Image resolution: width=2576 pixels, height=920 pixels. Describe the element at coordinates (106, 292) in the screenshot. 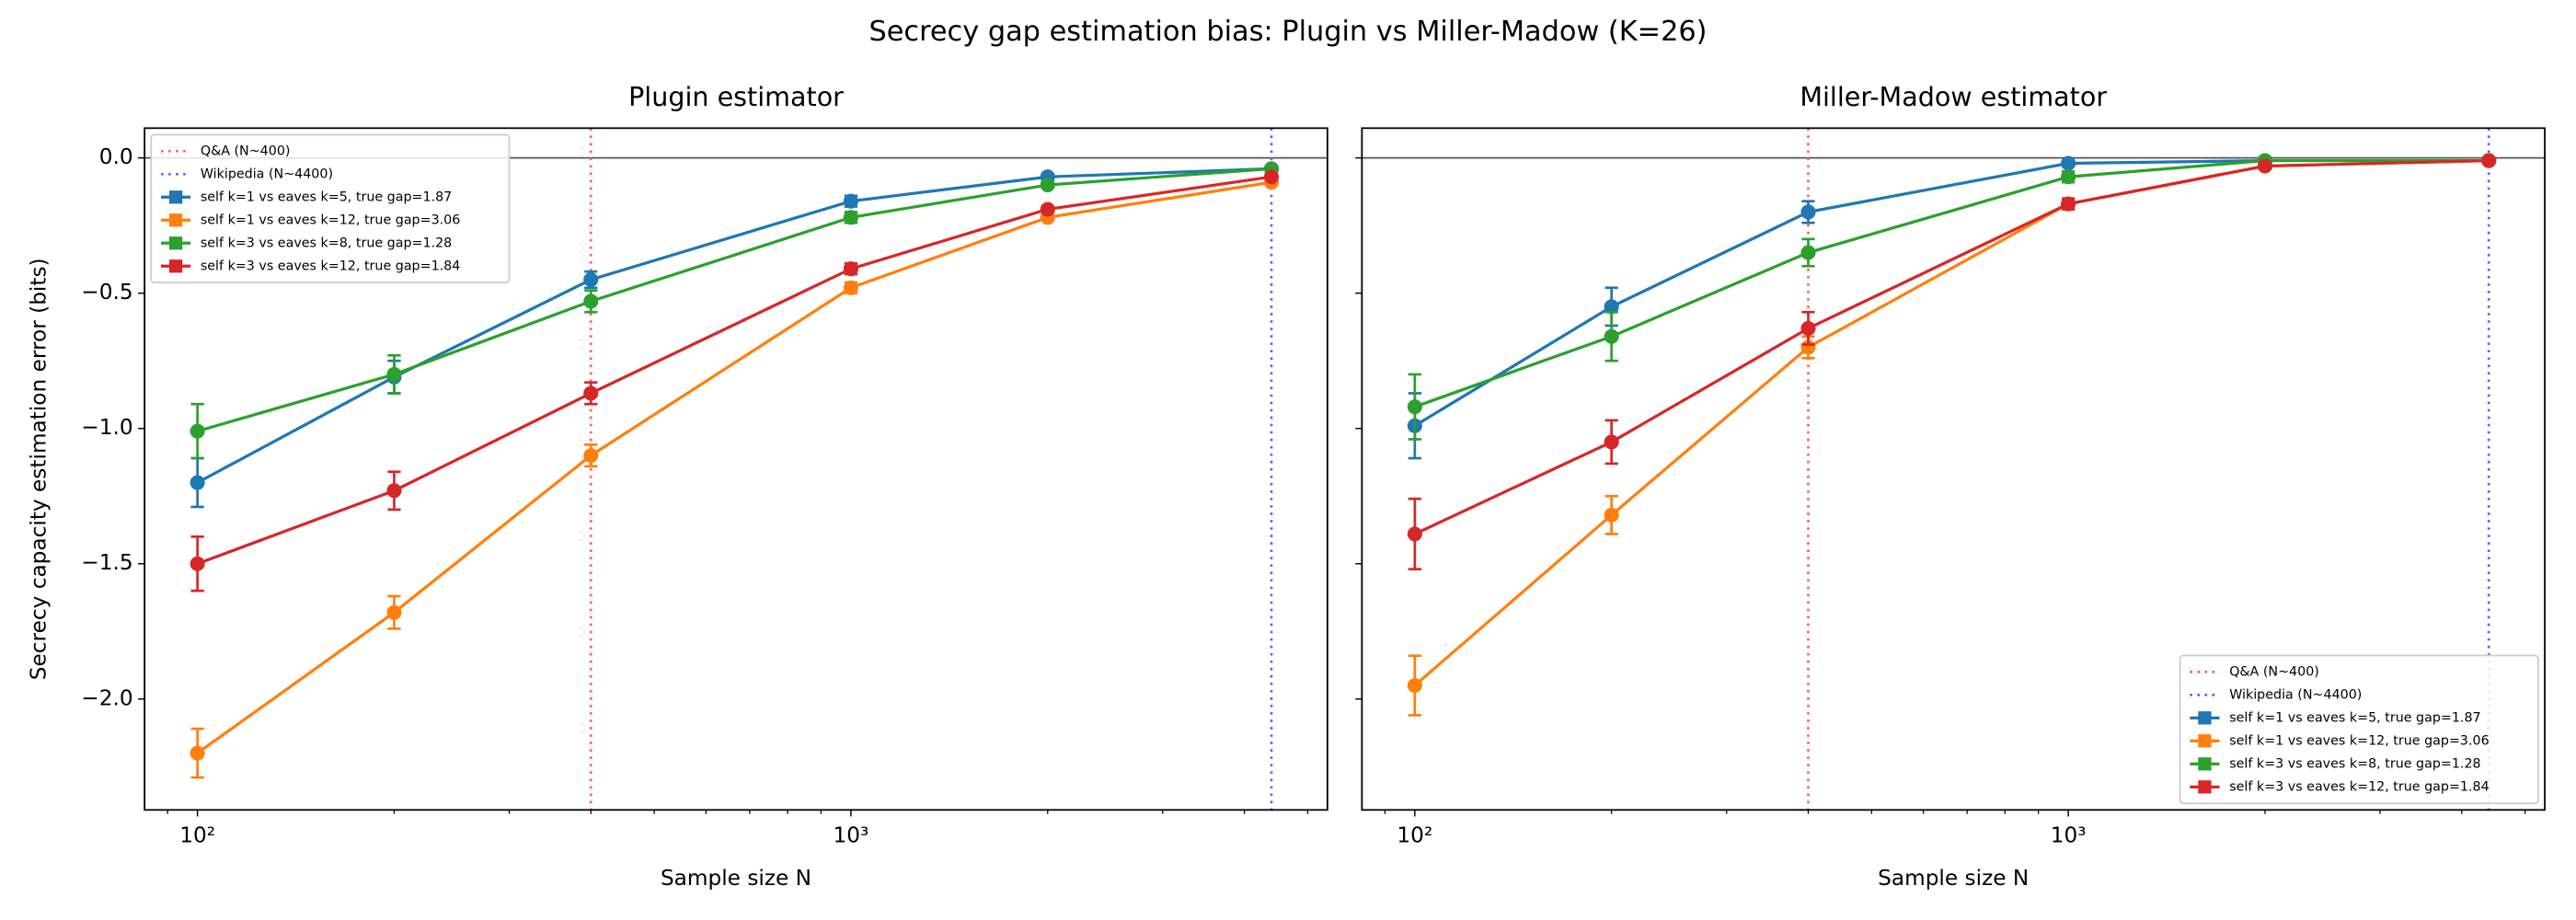

I see `y-tick-label: −0.5` at that location.